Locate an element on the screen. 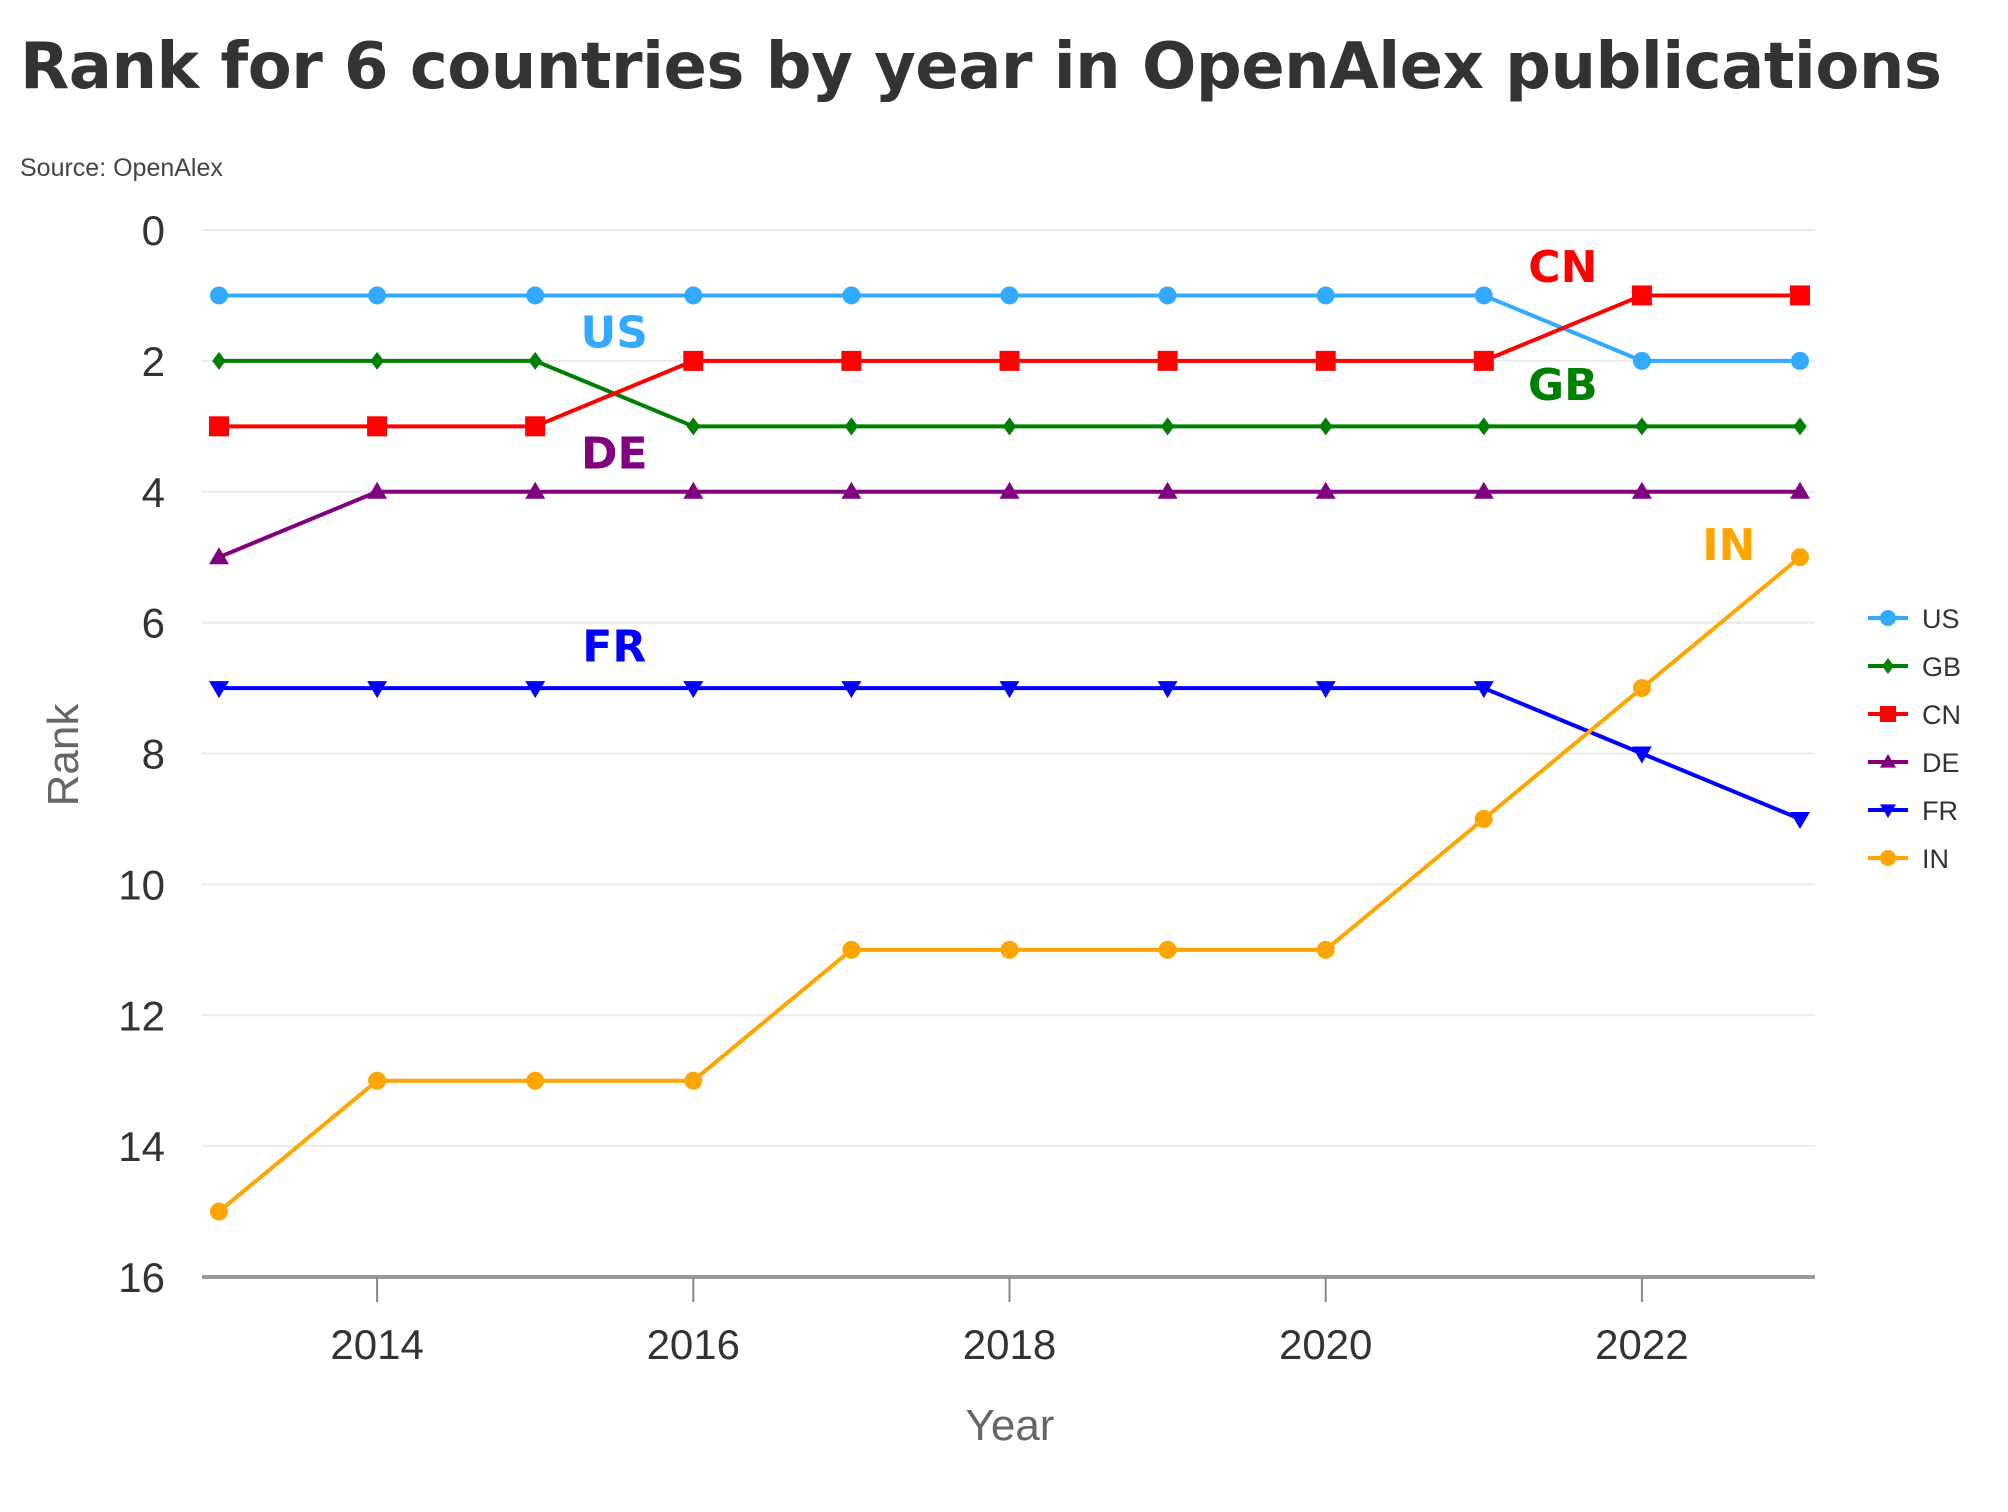  x-tick-label: 2018 is located at coordinates (1009, 1344).